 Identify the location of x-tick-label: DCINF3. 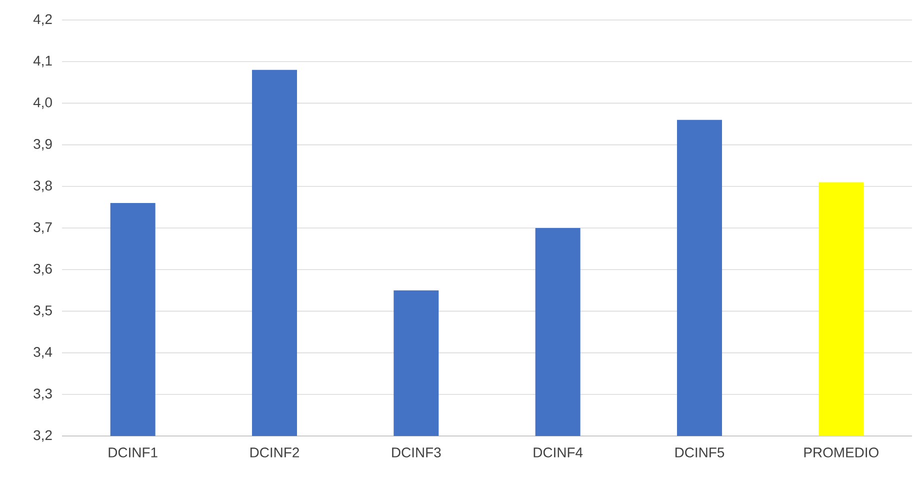
(416, 453).